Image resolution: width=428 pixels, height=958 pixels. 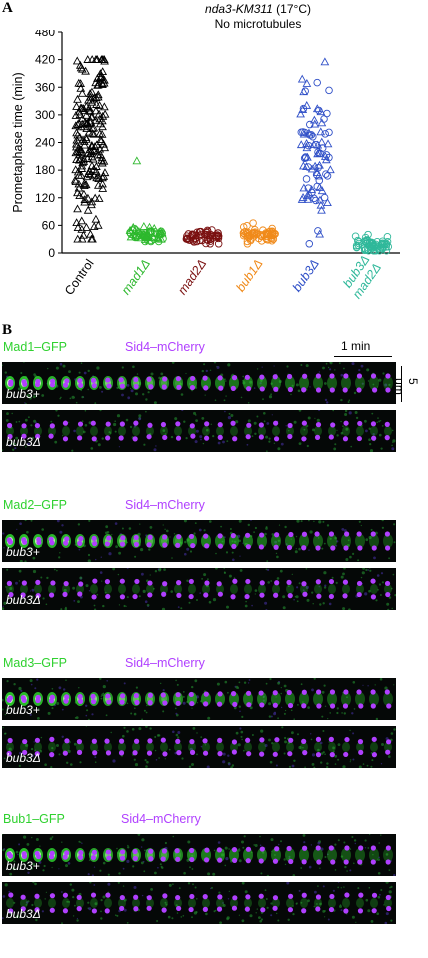 I want to click on timelapse-strip: bub3Δ, so click(x=199, y=747).